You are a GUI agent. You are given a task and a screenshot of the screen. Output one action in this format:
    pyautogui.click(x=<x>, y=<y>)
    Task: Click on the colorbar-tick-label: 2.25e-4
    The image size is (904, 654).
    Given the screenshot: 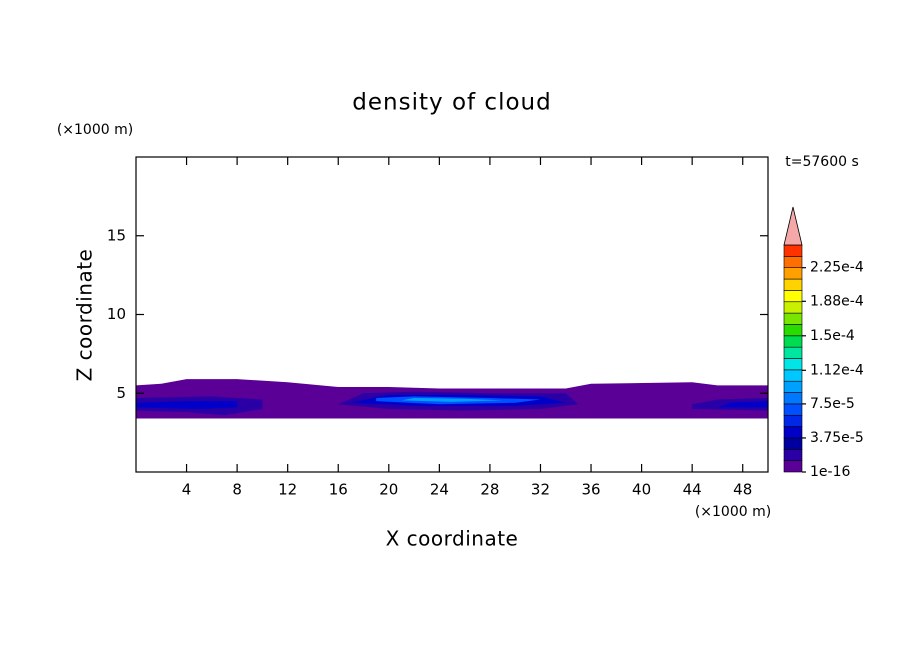 What is the action you would take?
    pyautogui.click(x=837, y=268)
    